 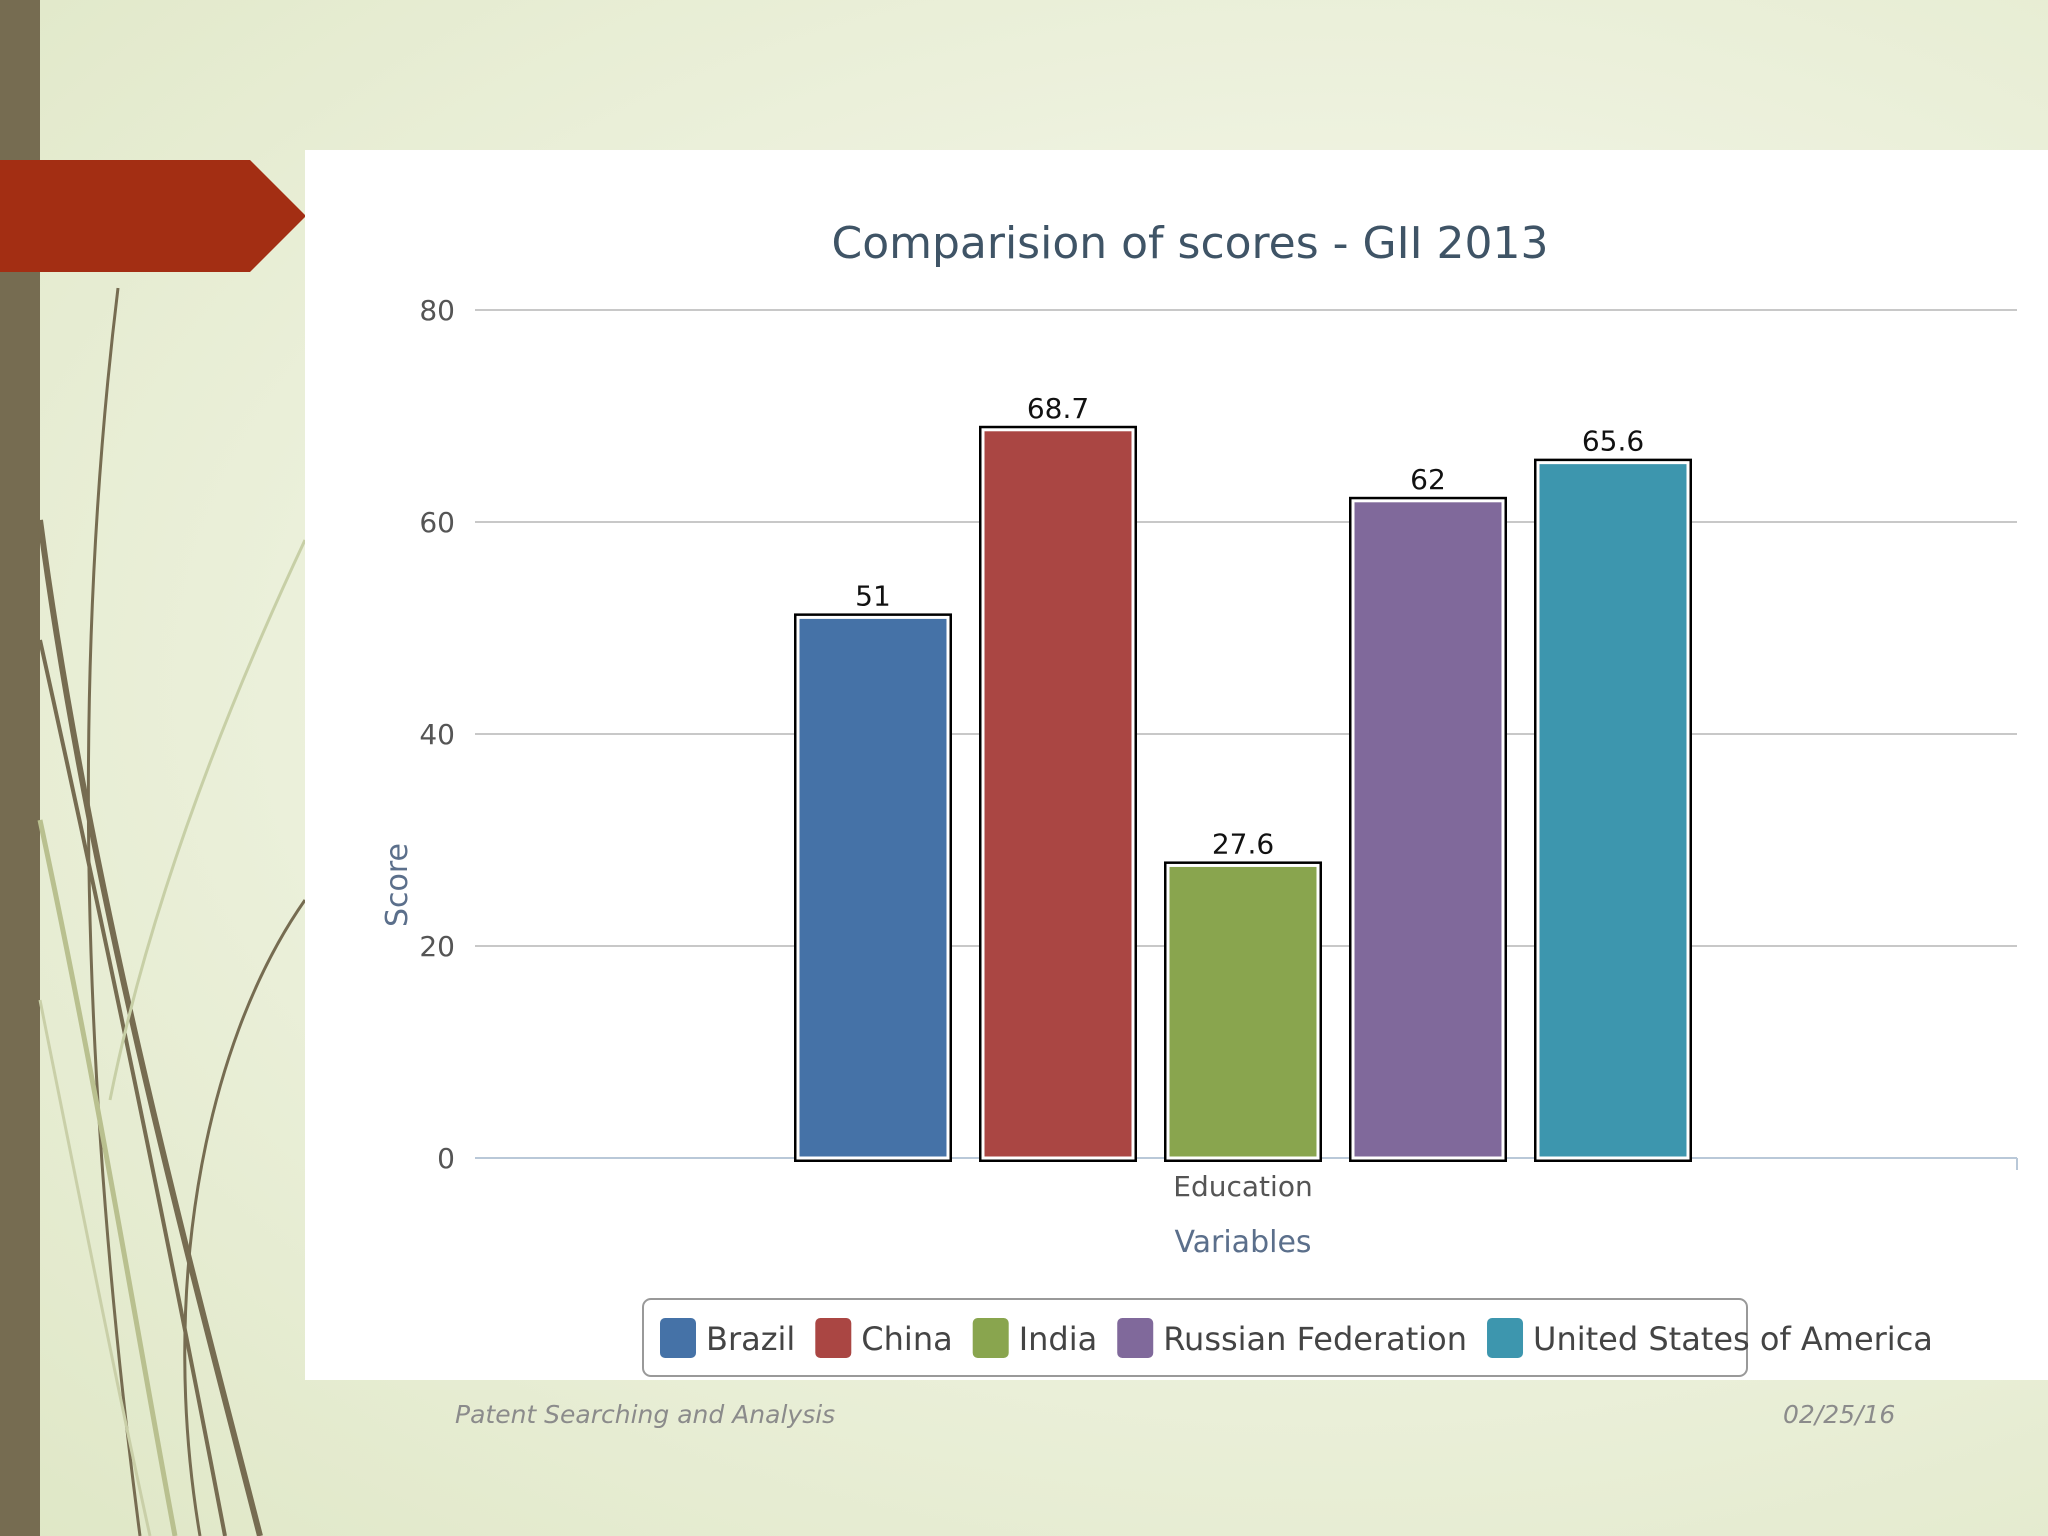 I want to click on y-tick-label: 40, so click(x=437, y=734).